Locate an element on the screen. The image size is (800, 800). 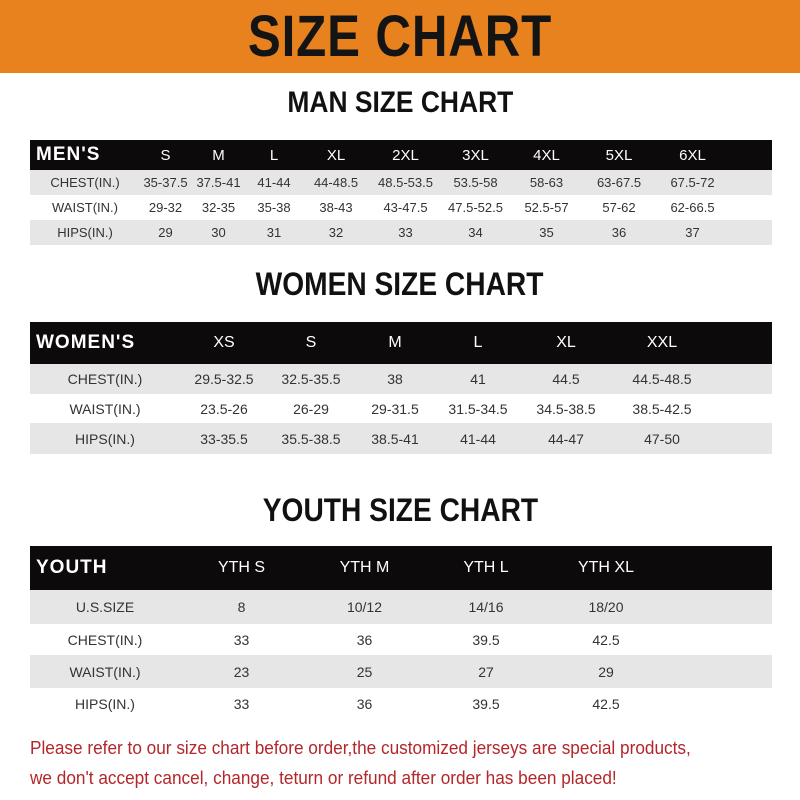
page-title: SIZE CHART is located at coordinates (400, 36).